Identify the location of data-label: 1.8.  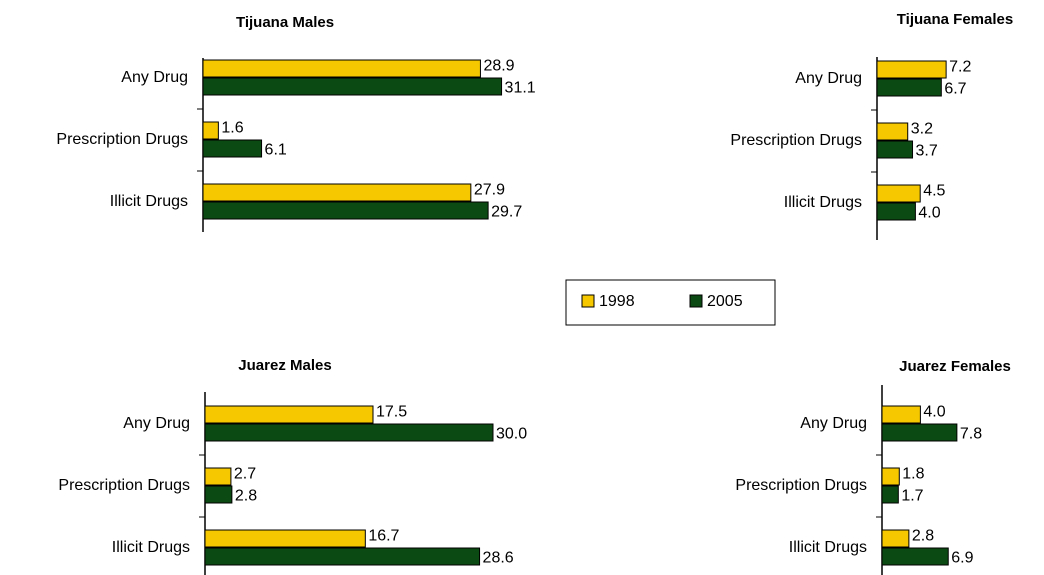
(913, 474).